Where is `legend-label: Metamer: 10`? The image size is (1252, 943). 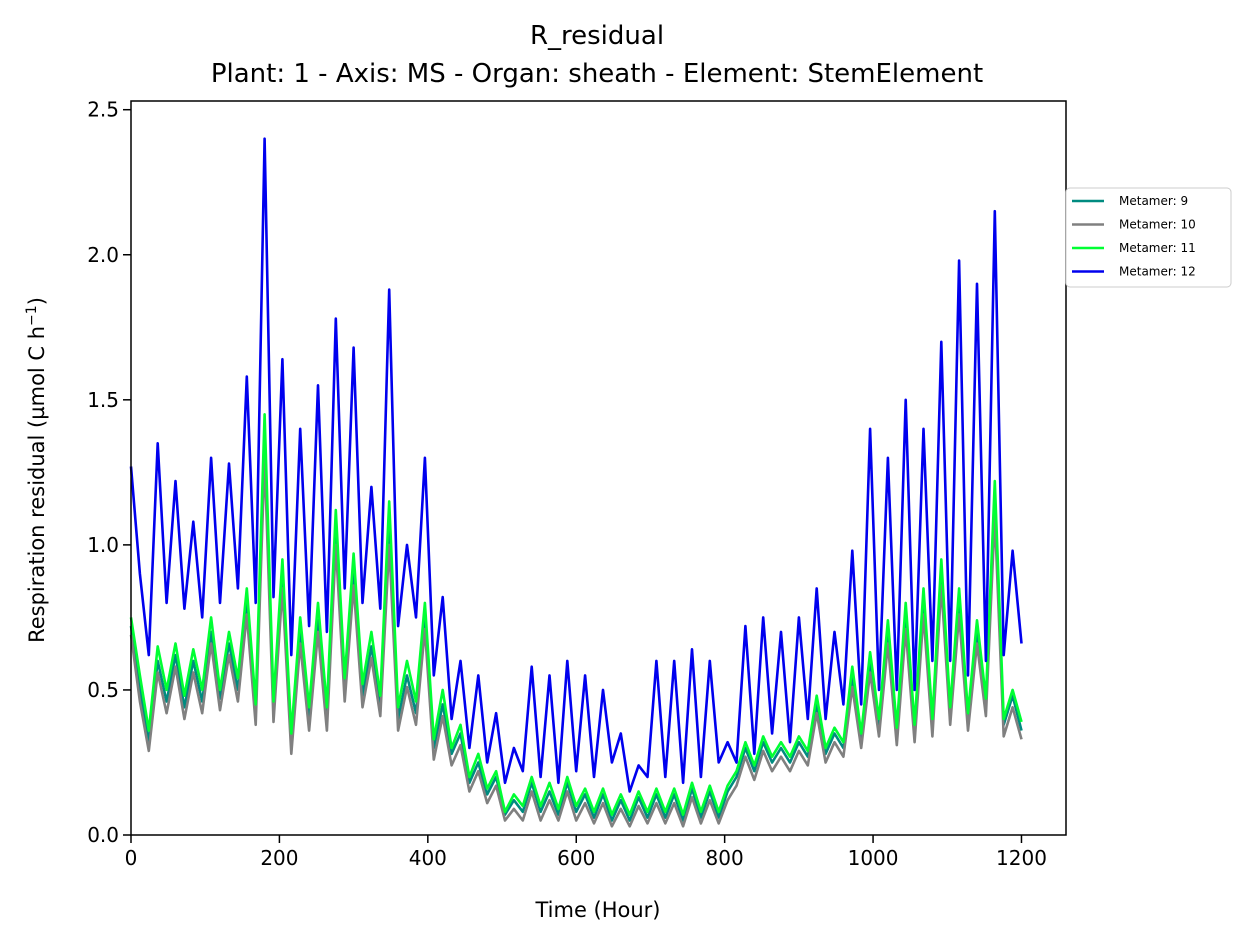
legend-label: Metamer: 10 is located at coordinates (1157, 225).